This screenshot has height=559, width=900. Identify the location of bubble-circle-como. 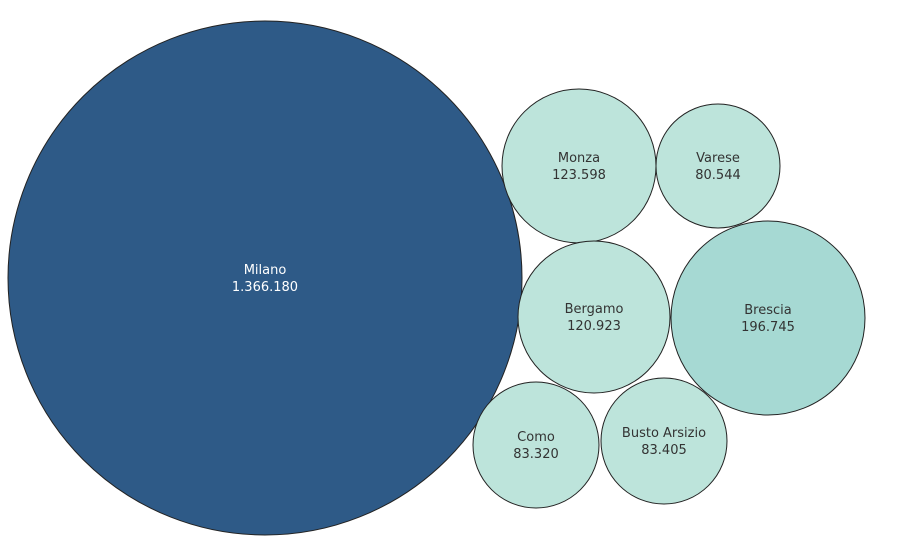
(536, 445).